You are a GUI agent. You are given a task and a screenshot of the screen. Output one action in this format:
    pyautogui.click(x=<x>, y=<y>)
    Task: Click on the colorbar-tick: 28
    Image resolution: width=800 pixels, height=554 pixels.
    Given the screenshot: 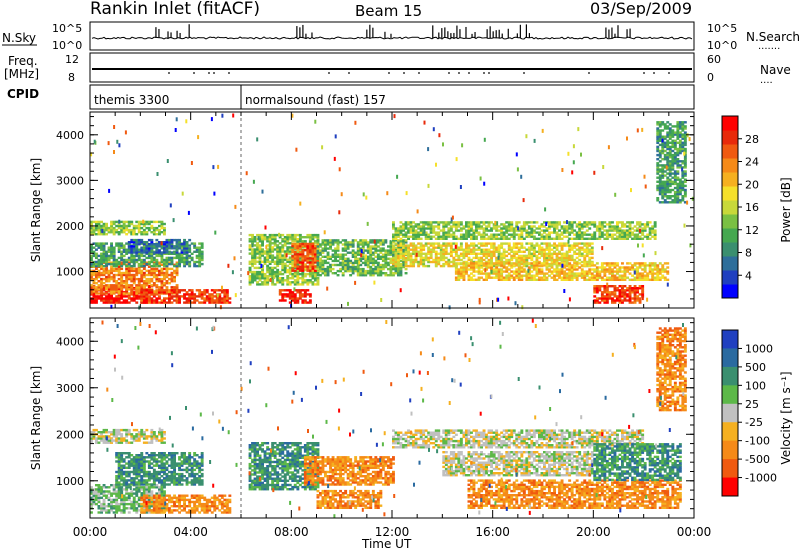 What is the action you would take?
    pyautogui.click(x=752, y=139)
    